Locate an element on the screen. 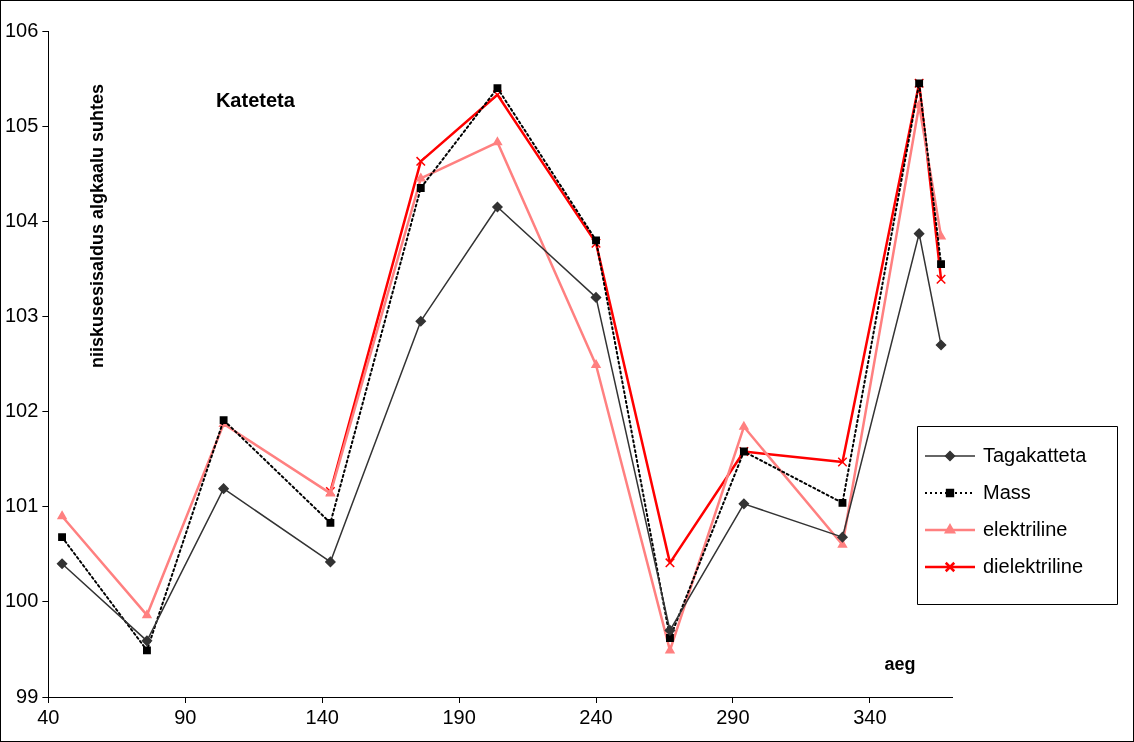 This screenshot has height=742, width=1134. x-tick-label: 90 is located at coordinates (185, 716).